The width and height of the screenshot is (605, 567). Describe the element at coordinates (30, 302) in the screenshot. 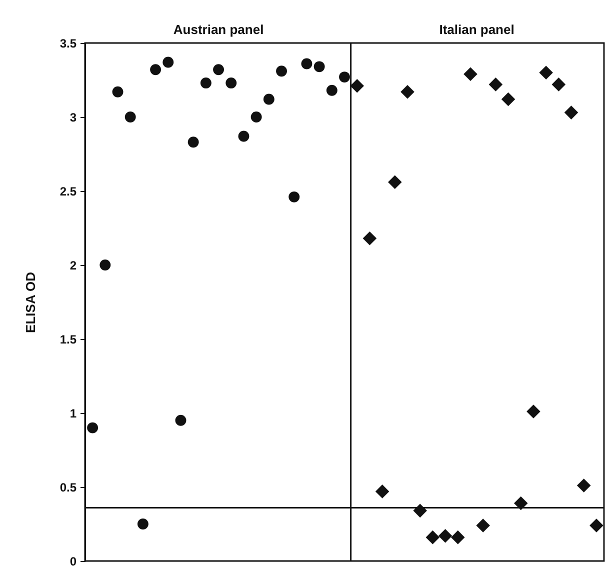

I see `y-axis-title: ELISA OD` at that location.